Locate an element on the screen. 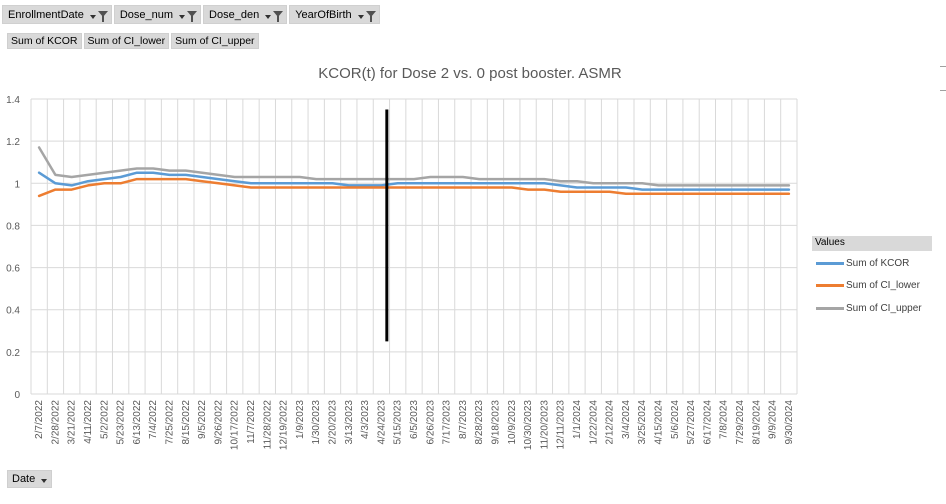 Image resolution: width=946 pixels, height=504 pixels. y-tick-label: 0.2 is located at coordinates (13, 353).